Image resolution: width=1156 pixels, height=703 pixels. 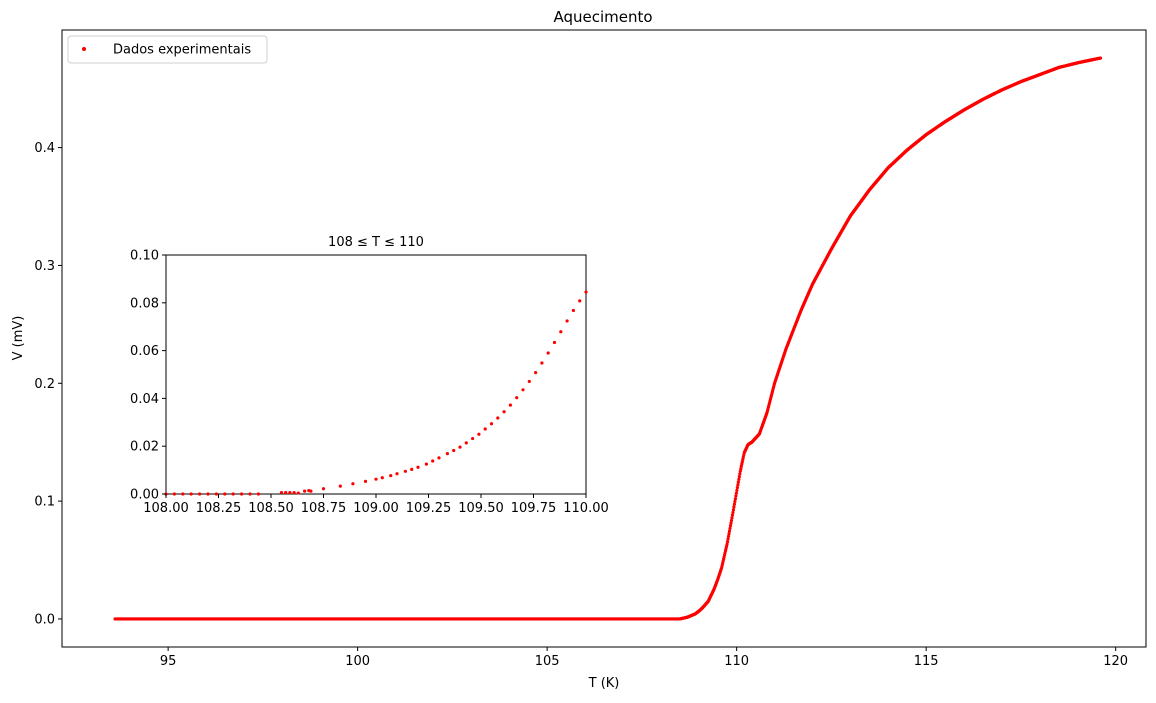 What do you see at coordinates (376, 374) in the screenshot?
I see `inset-axes-frame` at bounding box center [376, 374].